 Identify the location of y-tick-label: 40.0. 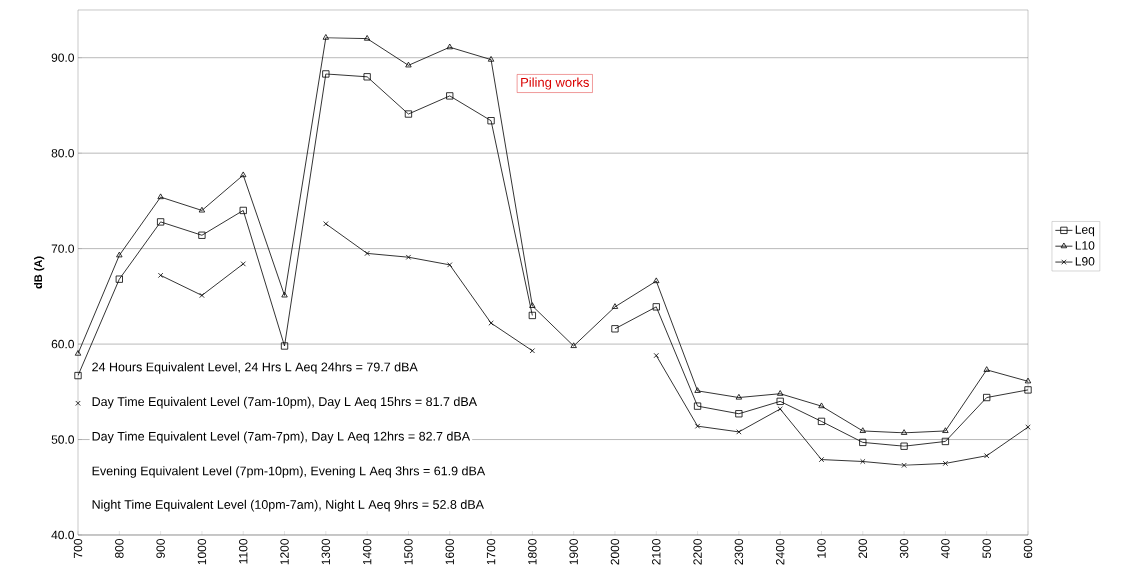
(63, 535).